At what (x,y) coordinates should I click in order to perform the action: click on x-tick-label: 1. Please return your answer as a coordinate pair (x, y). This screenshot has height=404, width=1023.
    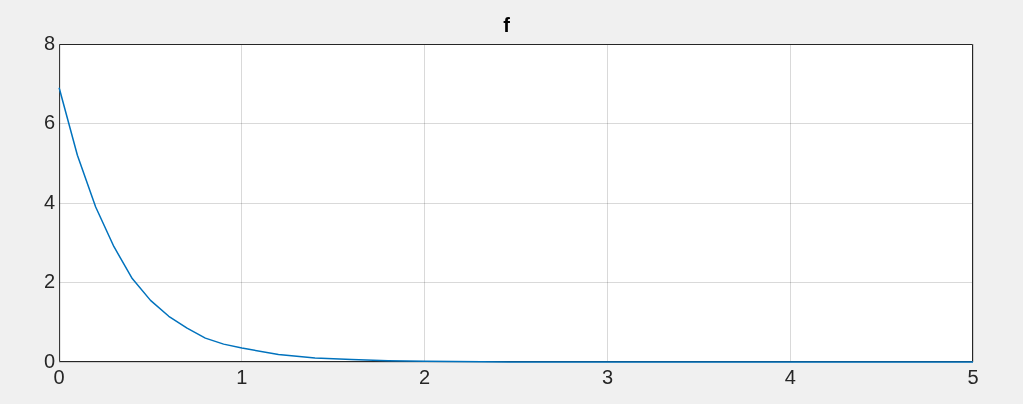
    Looking at the image, I should click on (242, 376).